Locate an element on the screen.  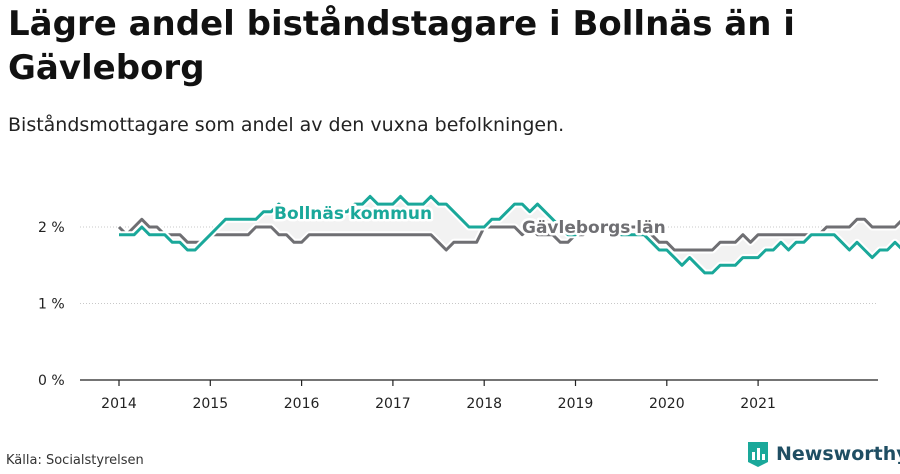
source-note: Källa: Socialstyrelsen is located at coordinates (75, 460).